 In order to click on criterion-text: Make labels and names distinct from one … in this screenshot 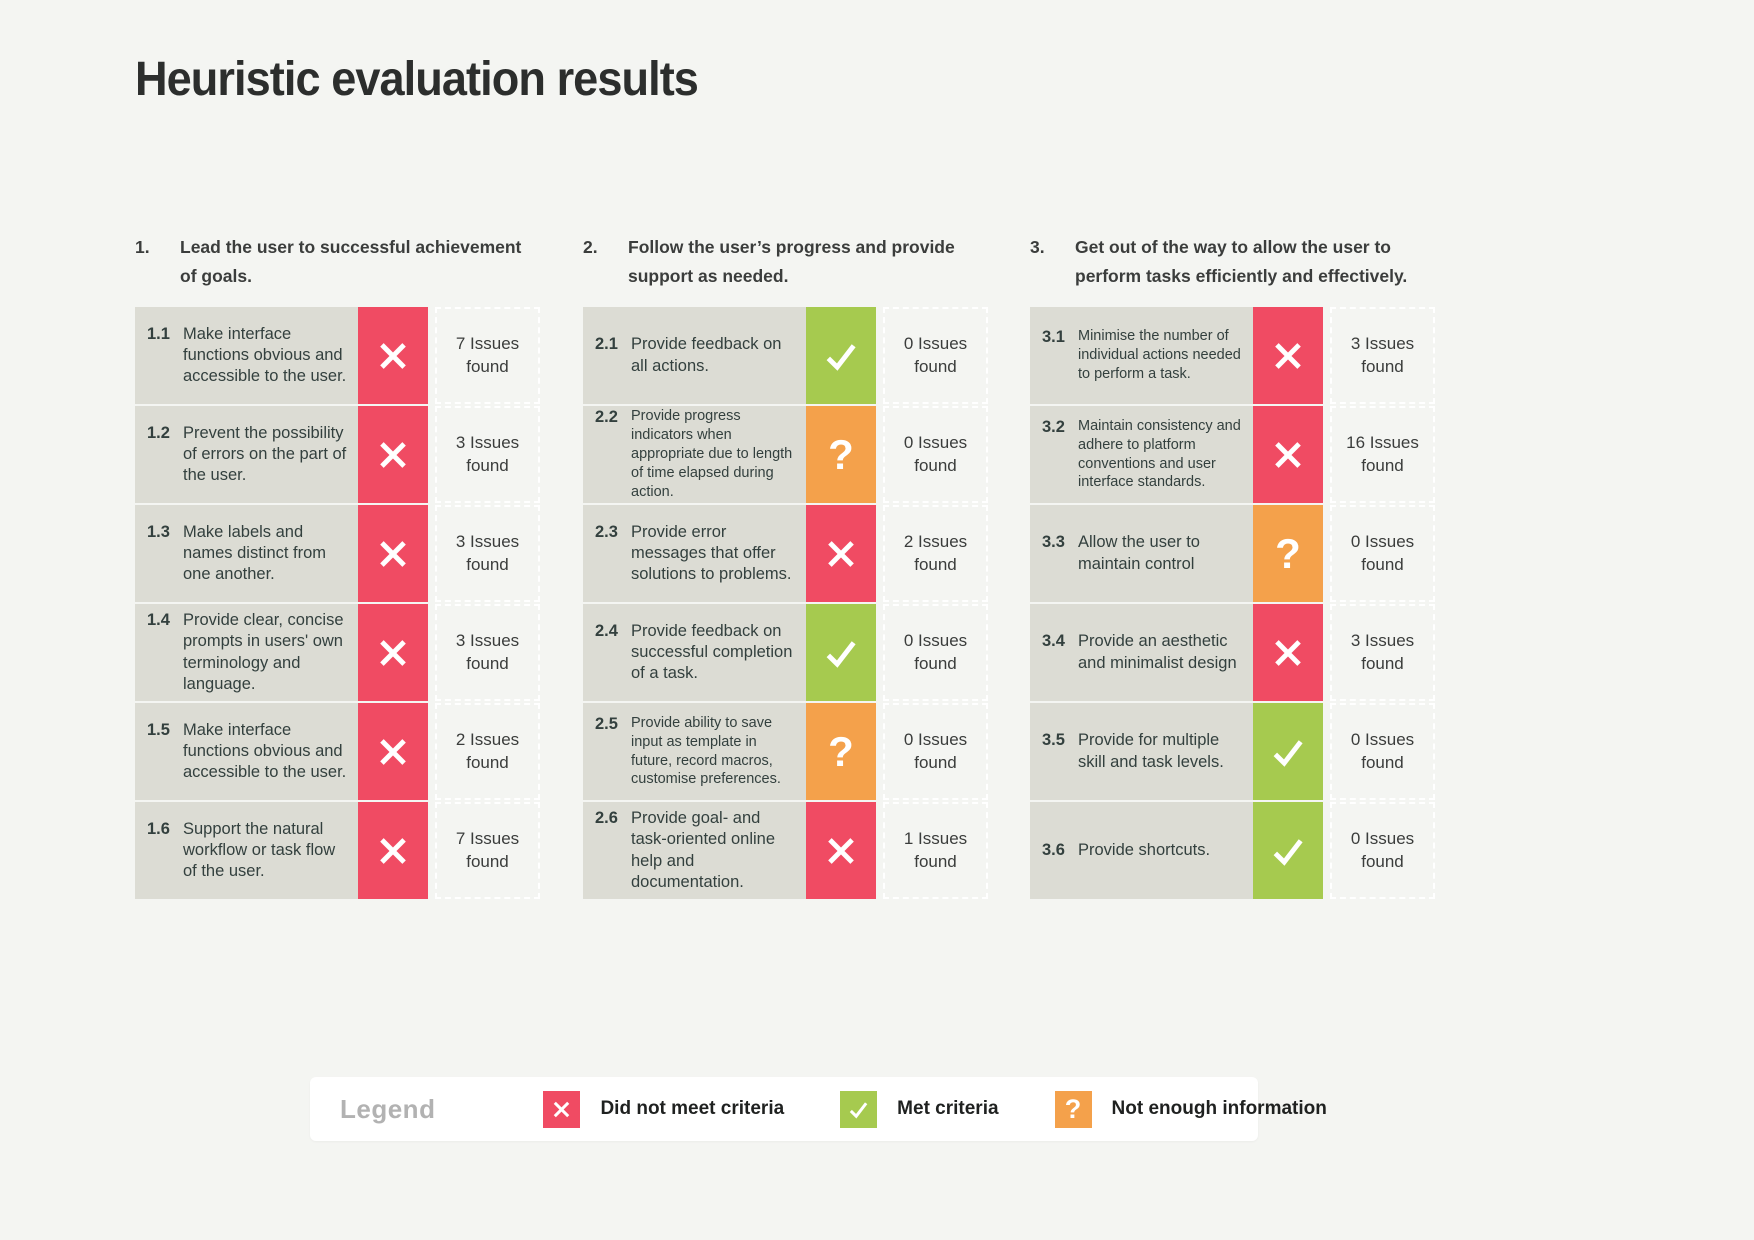, I will do `click(255, 553)`.